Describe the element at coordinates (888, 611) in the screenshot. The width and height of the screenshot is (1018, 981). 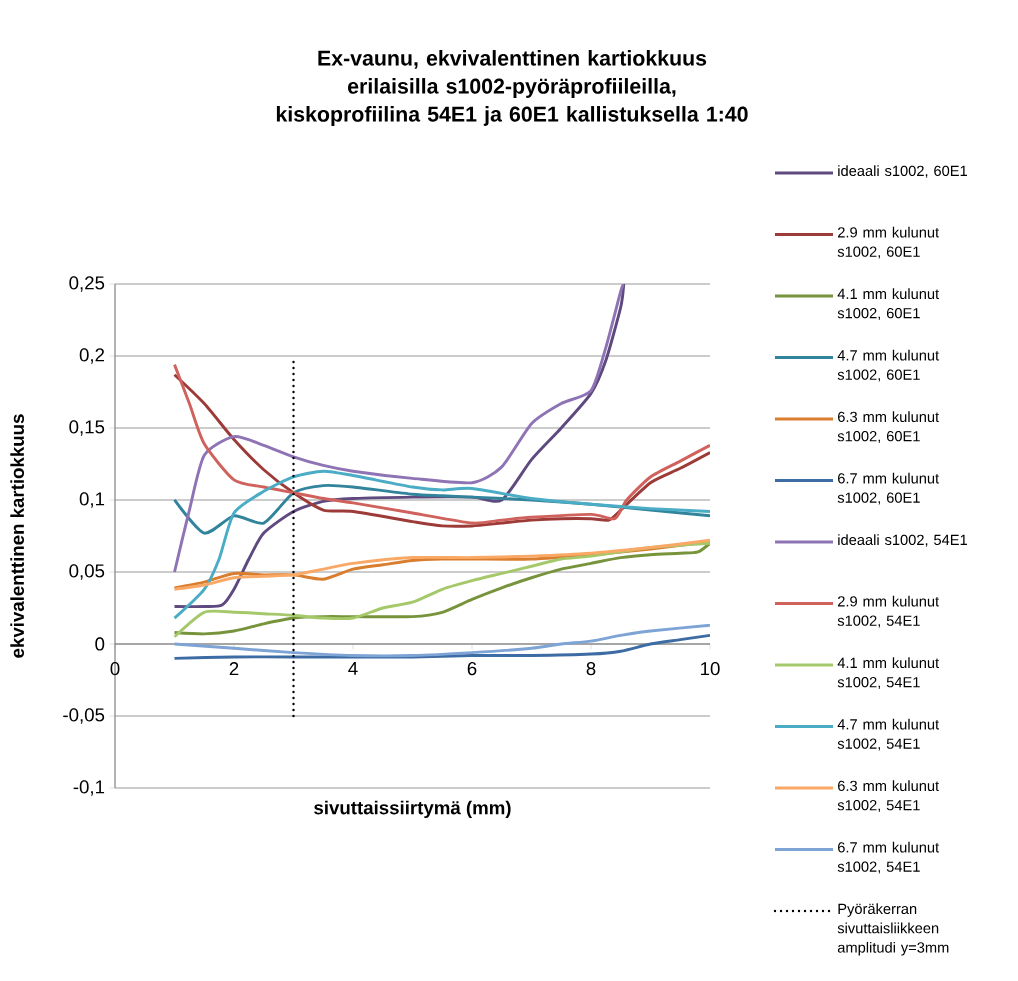
I see `legend-label: 2.9 mm kulunut s1002, 54E1` at that location.